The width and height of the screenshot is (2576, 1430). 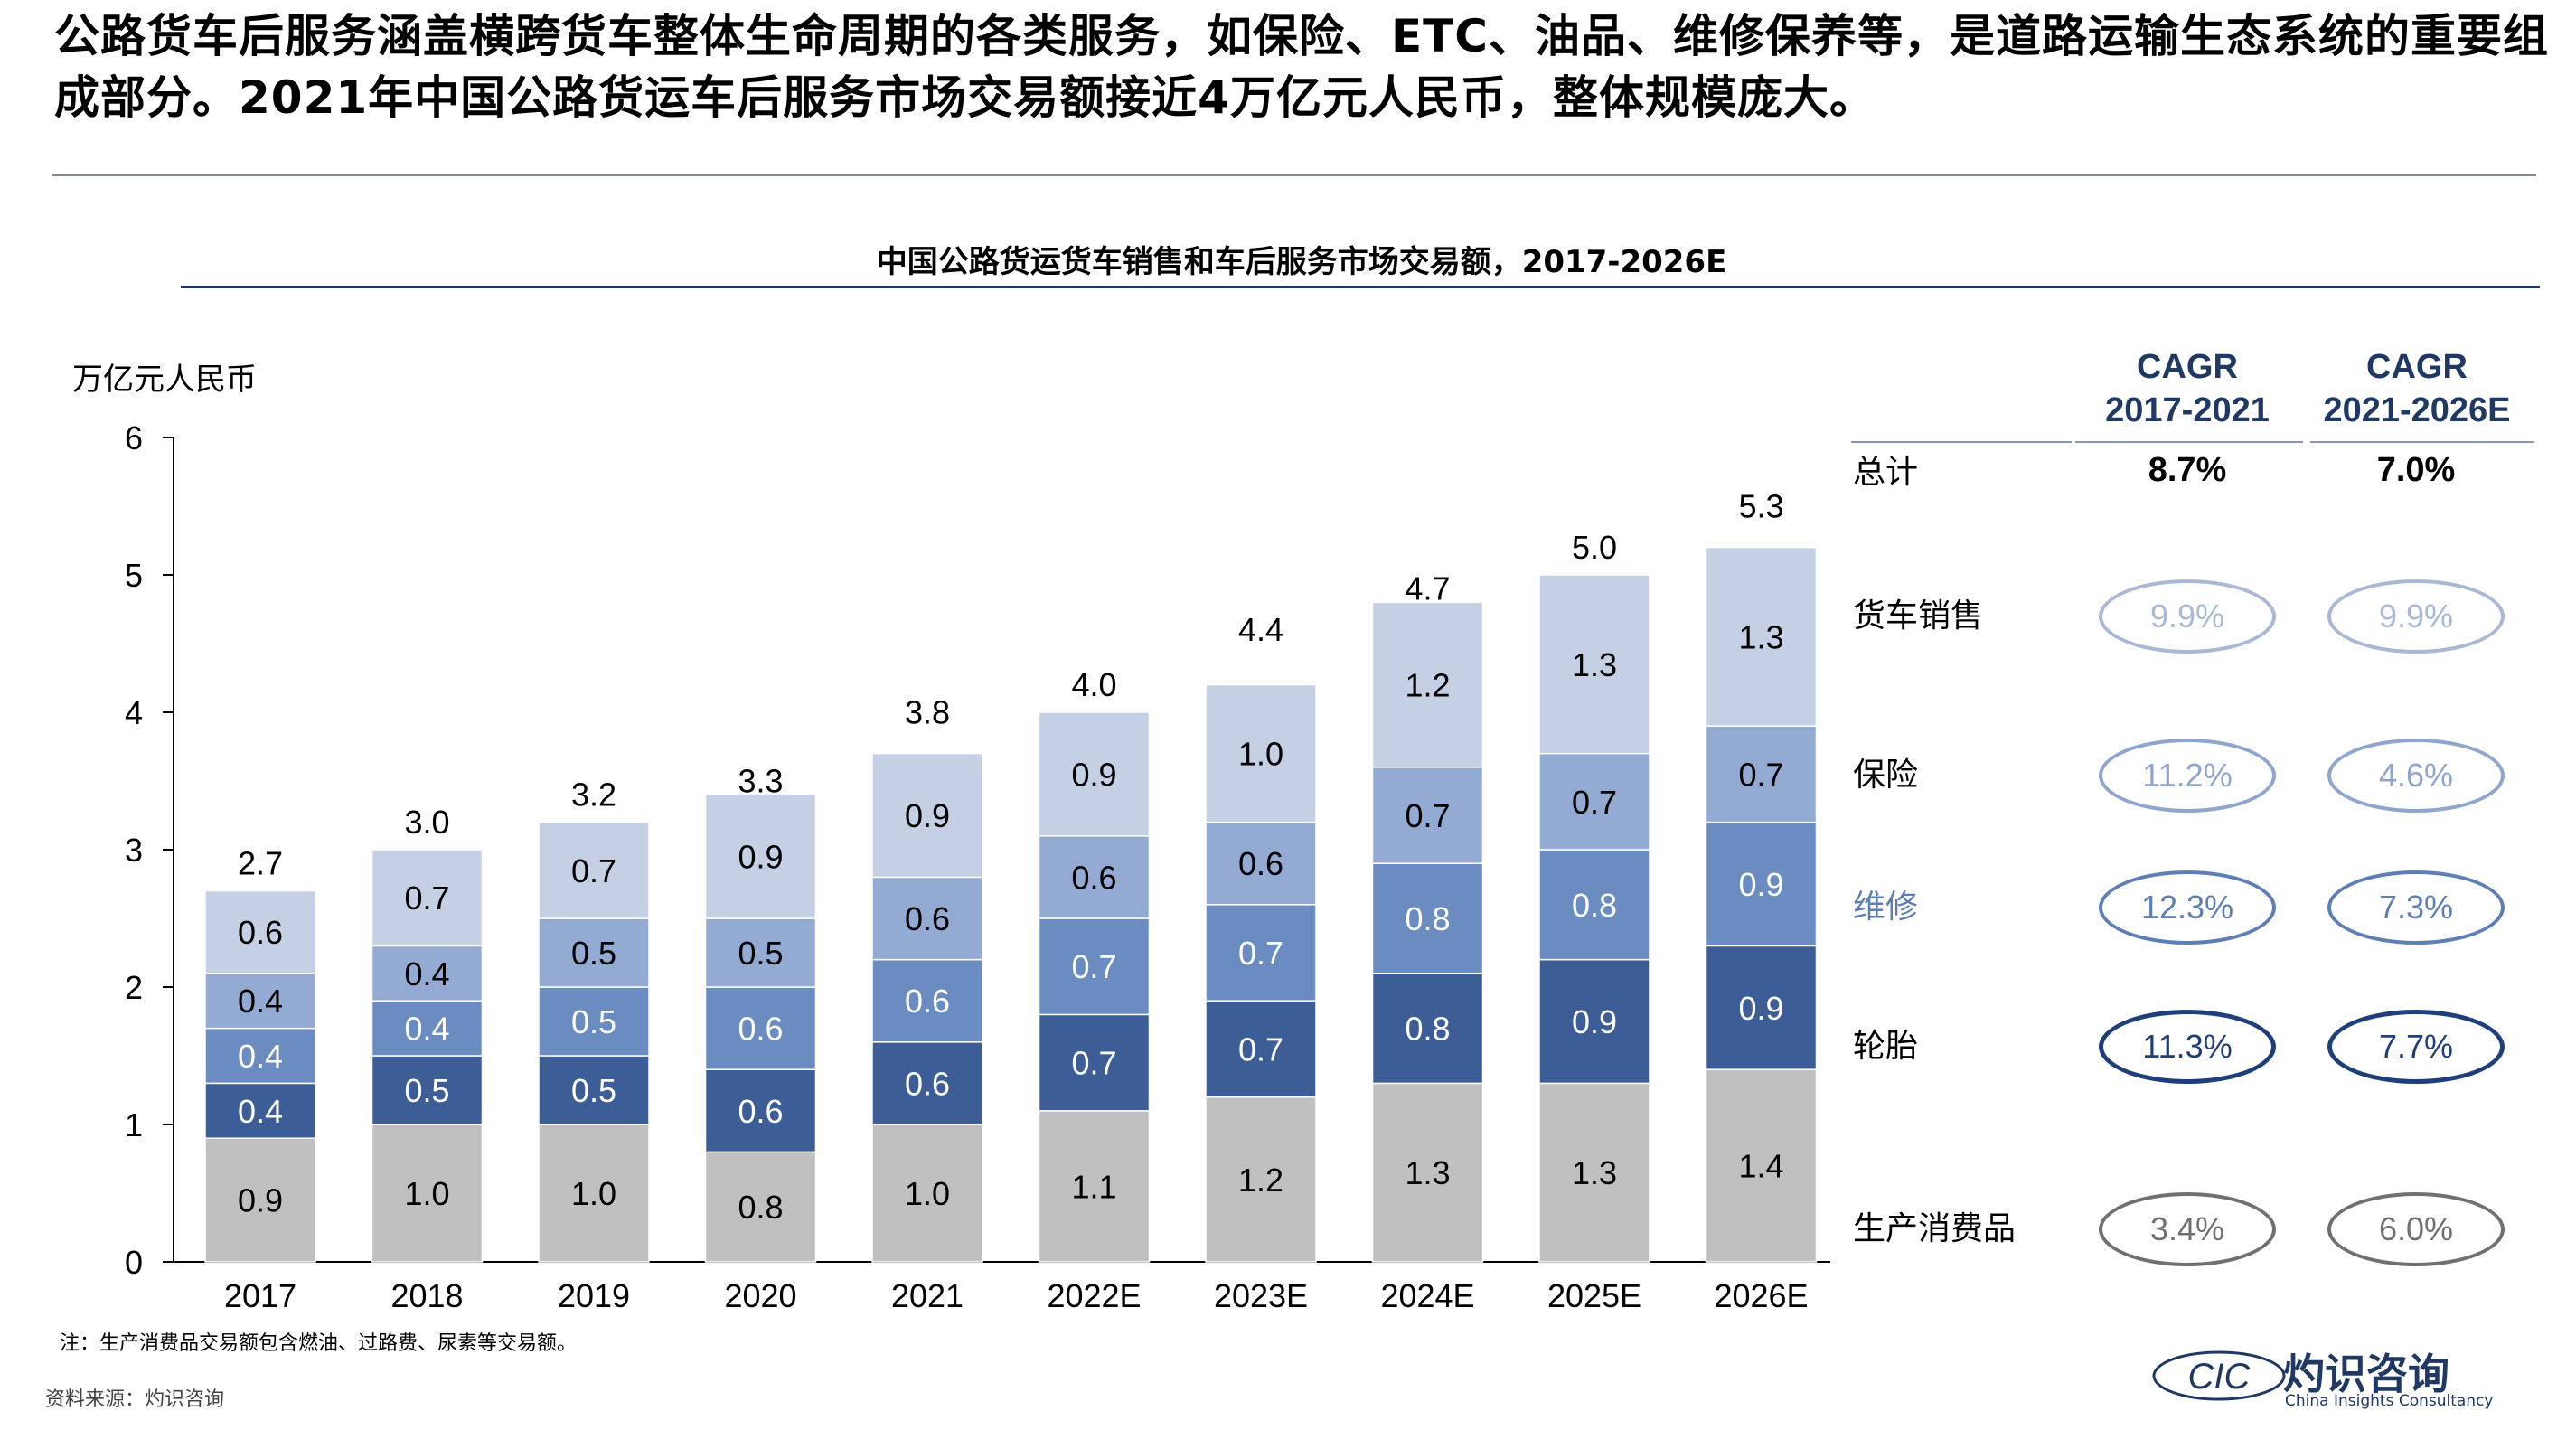 What do you see at coordinates (1094, 1295) in the screenshot?
I see `x-tick-label: 2022E` at bounding box center [1094, 1295].